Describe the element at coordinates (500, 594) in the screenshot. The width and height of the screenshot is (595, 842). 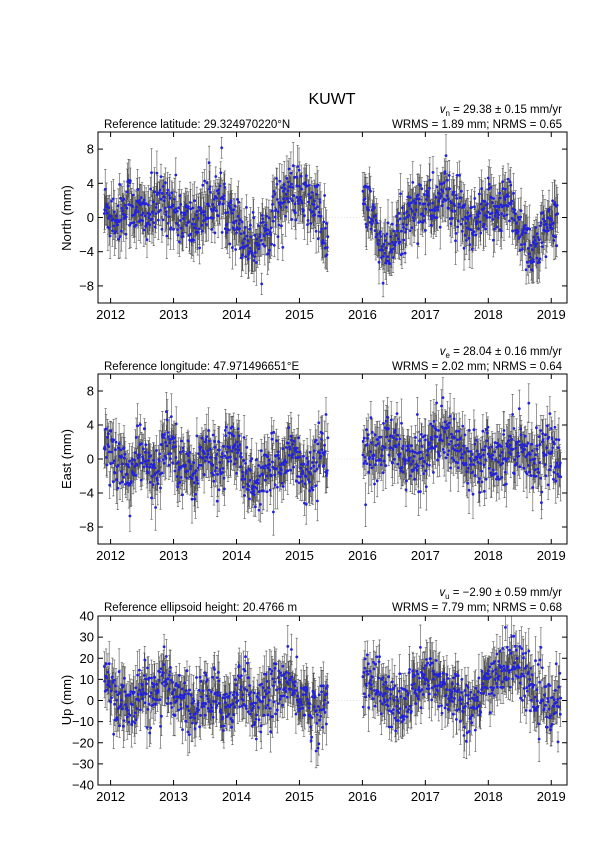
I see `velocity-text: vu = −2.90 ± 0.59 mm/yr` at that location.